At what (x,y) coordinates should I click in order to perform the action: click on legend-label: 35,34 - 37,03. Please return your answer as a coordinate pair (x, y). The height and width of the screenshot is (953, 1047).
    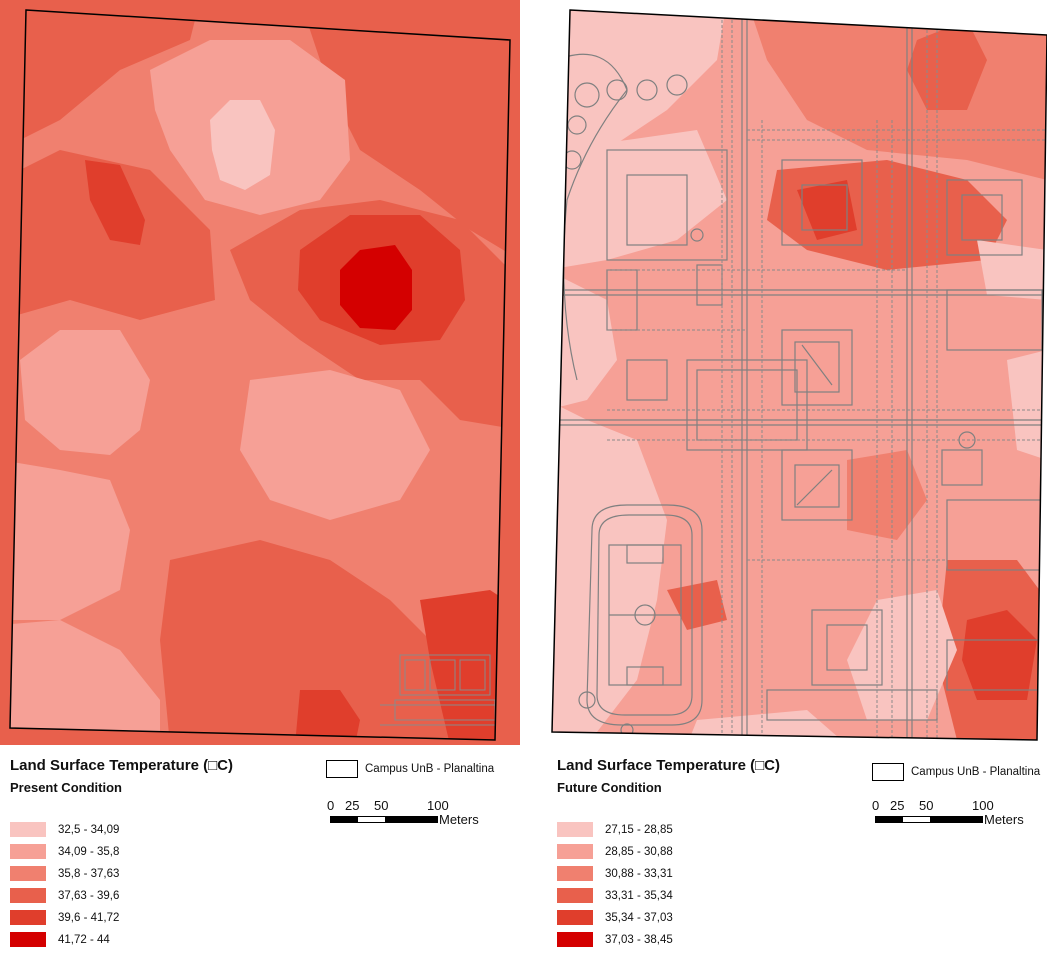
    Looking at the image, I should click on (639, 917).